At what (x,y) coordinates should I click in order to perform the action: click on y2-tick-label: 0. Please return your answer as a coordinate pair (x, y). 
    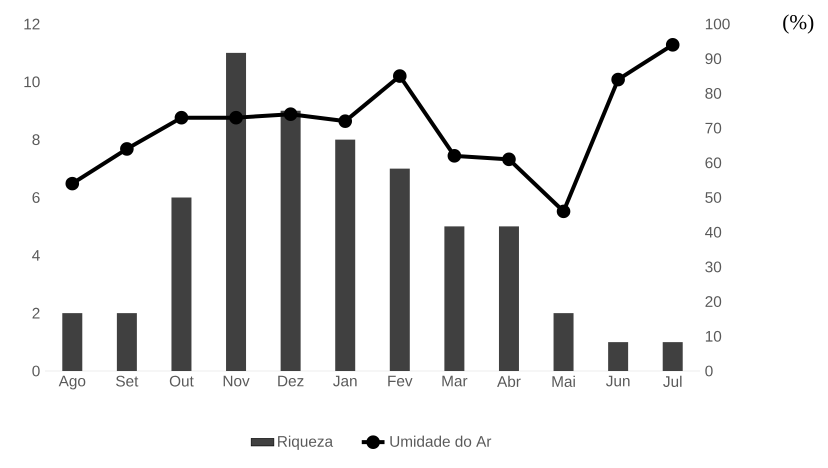
    Looking at the image, I should click on (709, 371).